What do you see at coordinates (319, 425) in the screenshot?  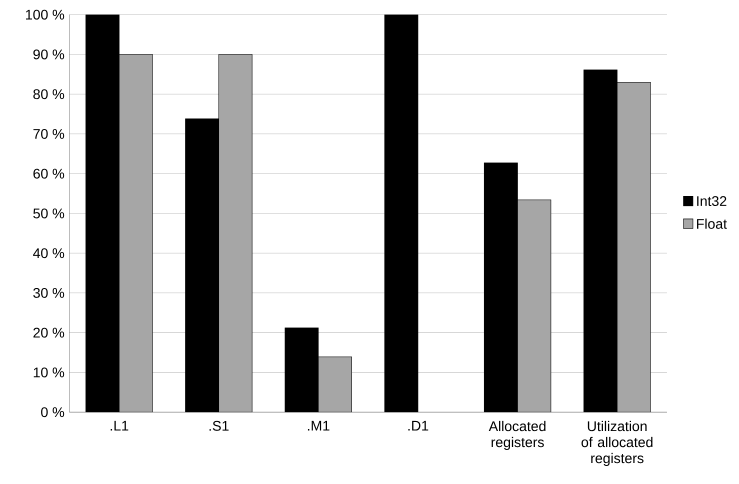 I see `x-tick-label: .M1` at bounding box center [319, 425].